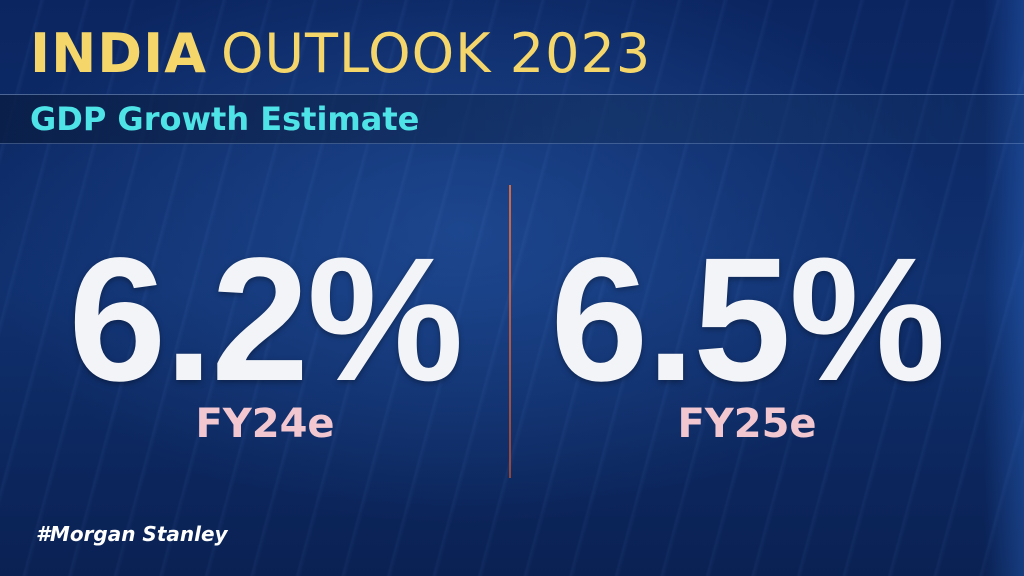 The width and height of the screenshot is (1024, 576). What do you see at coordinates (747, 424) in the screenshot?
I see `stat-label: FY25e` at bounding box center [747, 424].